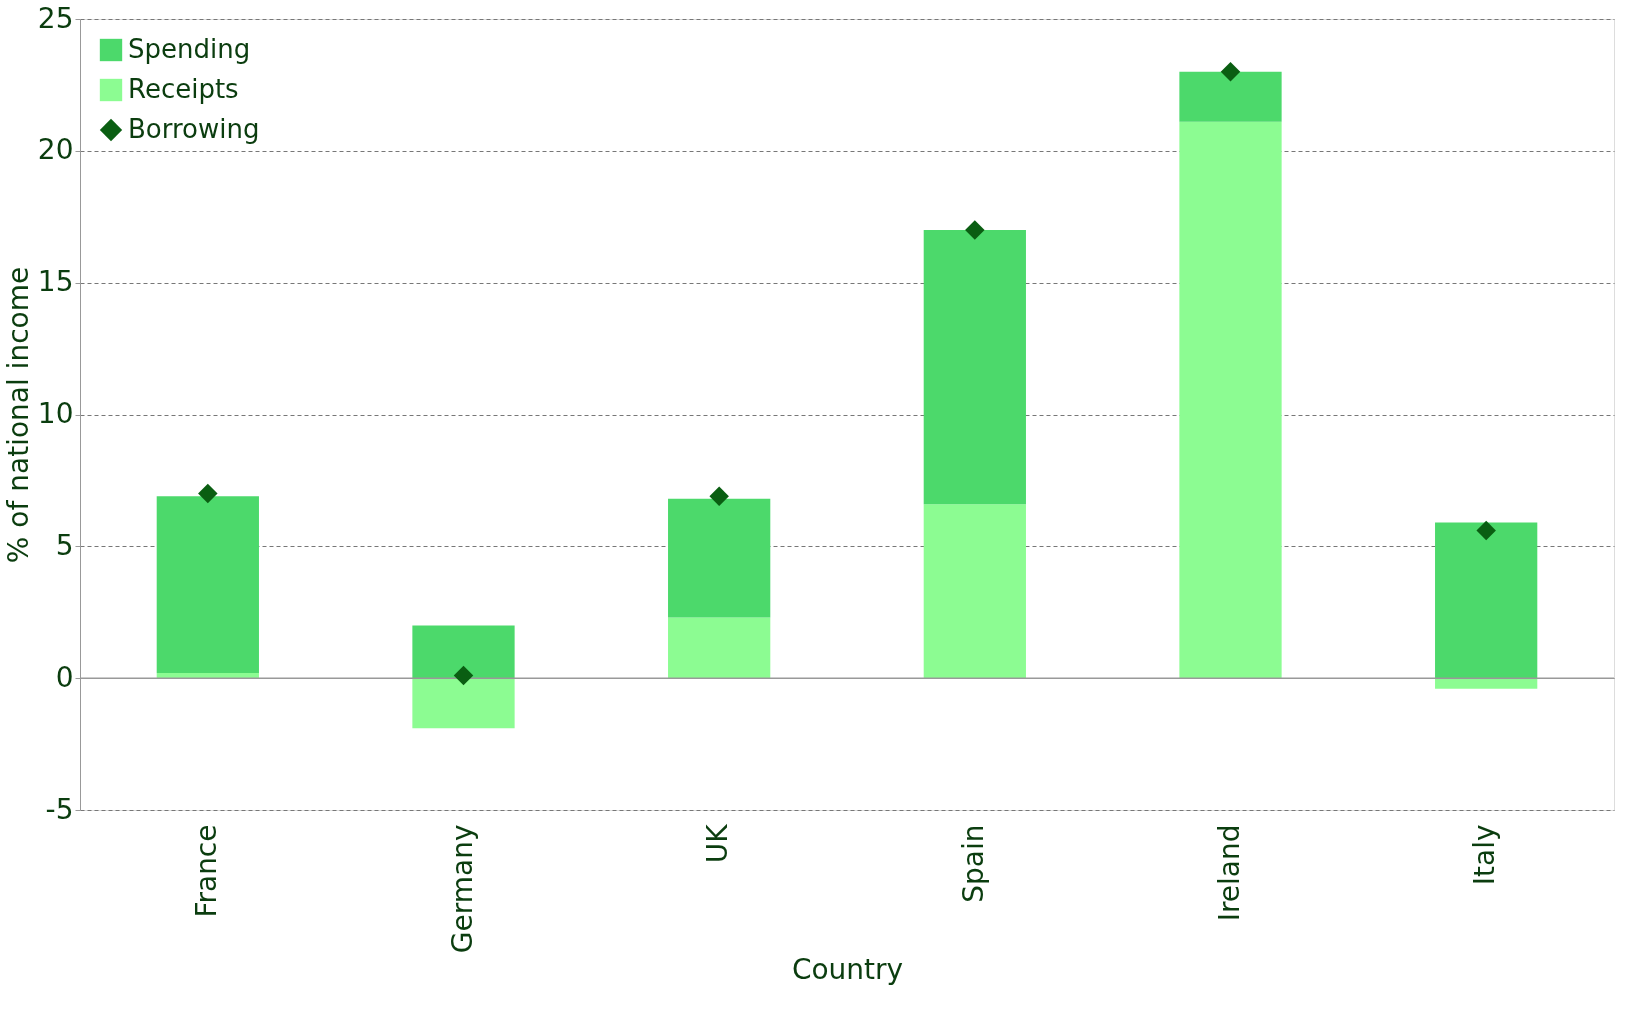  Describe the element at coordinates (194, 129) in the screenshot. I see `legend-label: Borrowing` at that location.